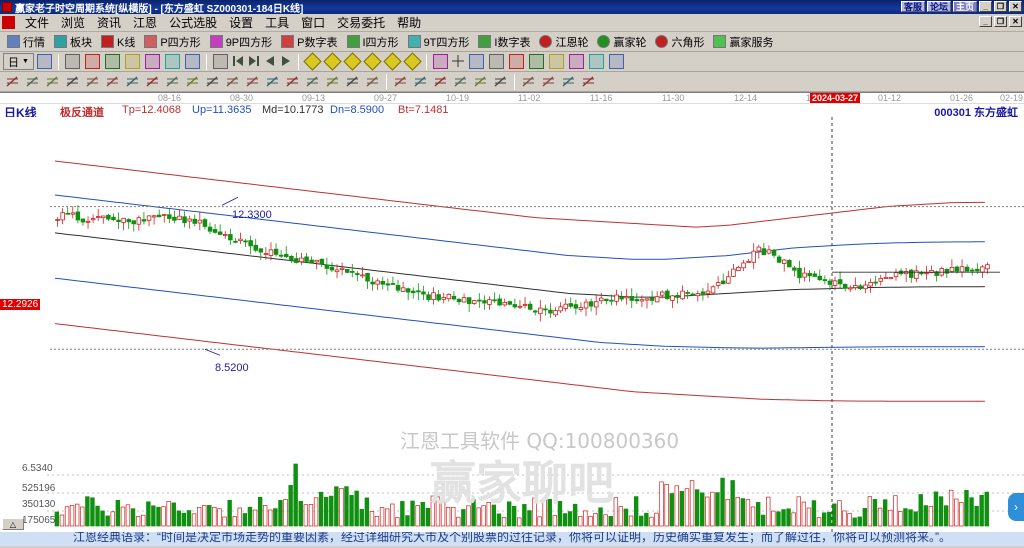 The width and height of the screenshot is (1024, 548). I want to click on toolbar-kline-icon: K线, so click(118, 42).